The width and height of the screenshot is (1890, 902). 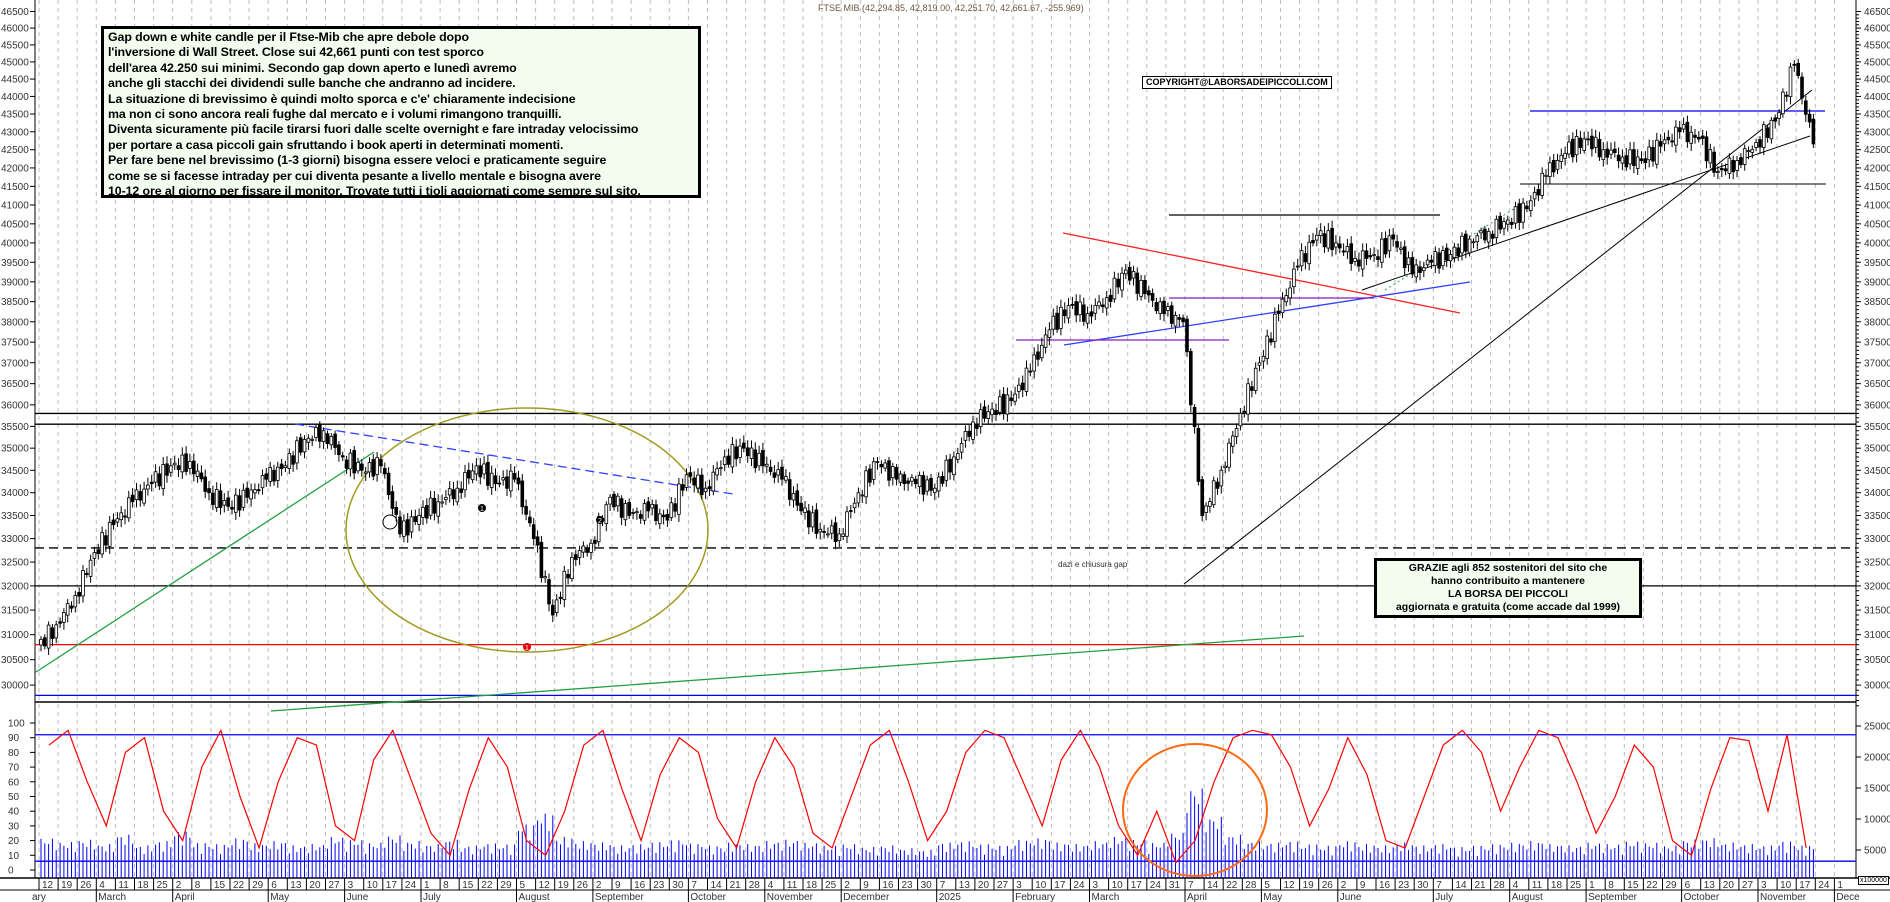 I want to click on date-tick-label: 13, so click(x=1710, y=885).